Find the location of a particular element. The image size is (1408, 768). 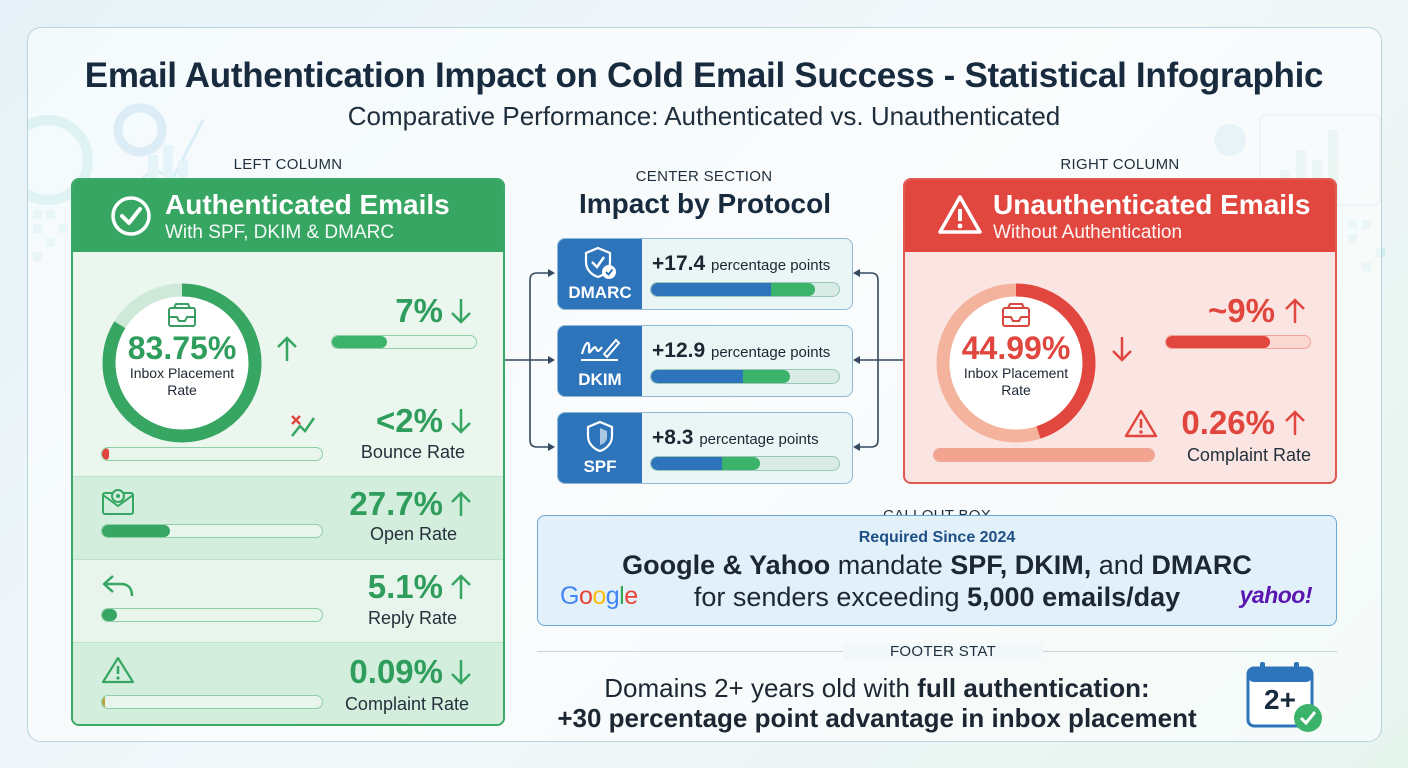

reply-icon is located at coordinates (118, 586).